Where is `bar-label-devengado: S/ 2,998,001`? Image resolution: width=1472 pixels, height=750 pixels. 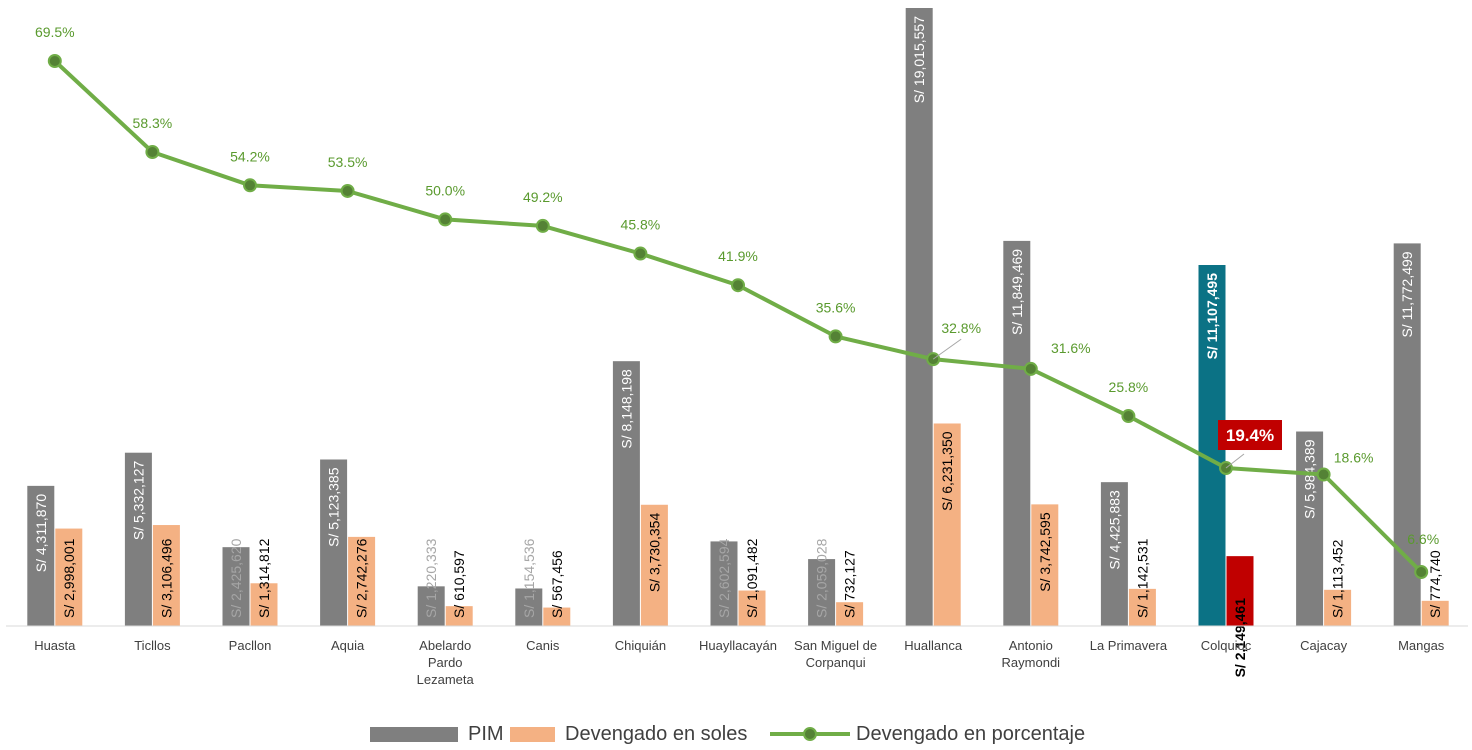 bar-label-devengado: S/ 2,998,001 is located at coordinates (69, 578).